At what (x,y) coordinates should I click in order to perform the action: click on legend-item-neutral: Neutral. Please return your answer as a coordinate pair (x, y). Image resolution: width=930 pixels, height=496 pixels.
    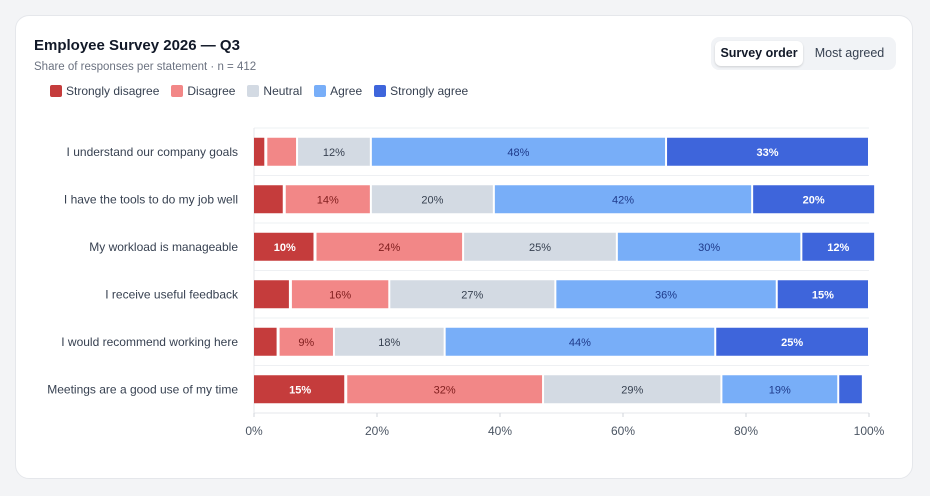
    Looking at the image, I should click on (274, 91).